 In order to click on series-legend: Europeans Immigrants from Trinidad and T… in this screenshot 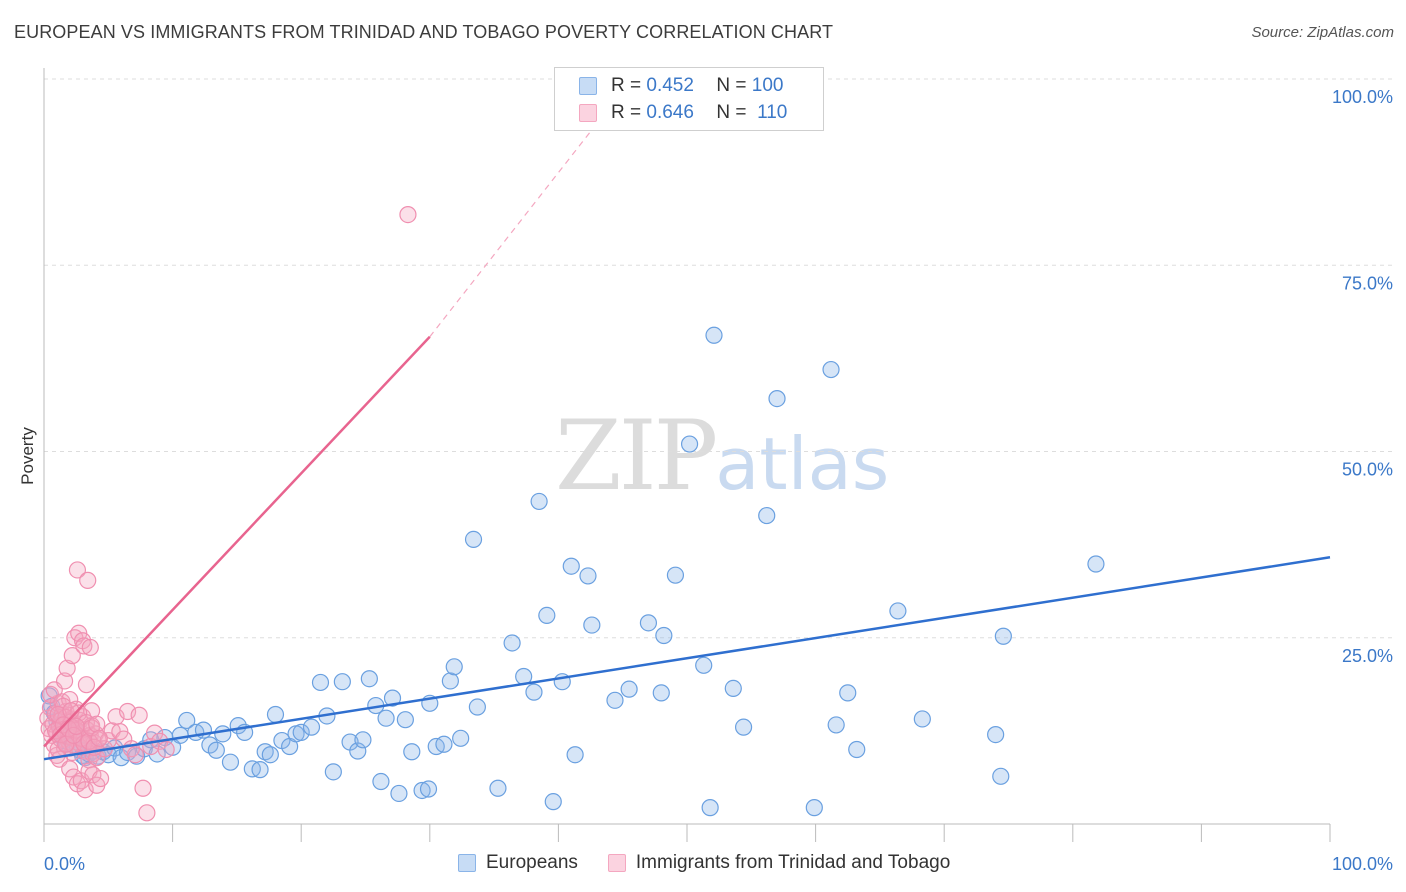, I will do `click(719, 863)`.